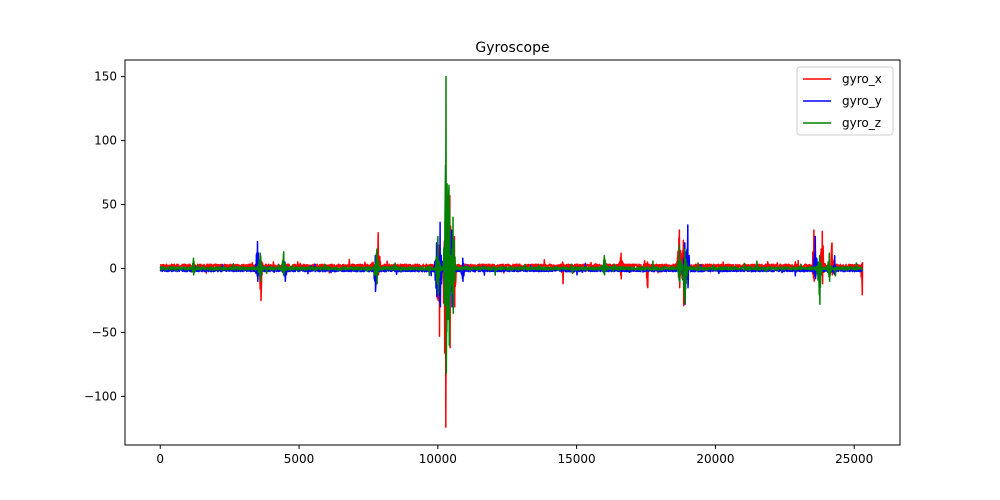 This screenshot has height=500, width=1000. Describe the element at coordinates (104, 236) in the screenshot. I see `y-axis: −100 −50 0 50 100 150` at that location.